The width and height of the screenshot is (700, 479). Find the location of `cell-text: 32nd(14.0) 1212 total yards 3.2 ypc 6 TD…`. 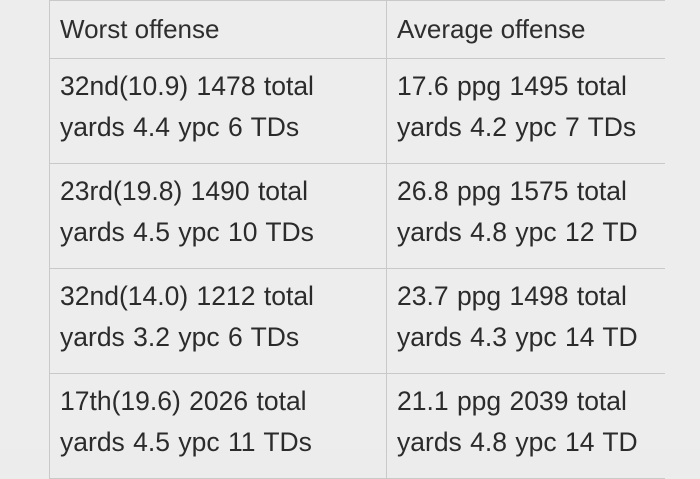

cell-text: 32nd(14.0) 1212 total yards 3.2 ypc 6 TD… is located at coordinates (187, 316).